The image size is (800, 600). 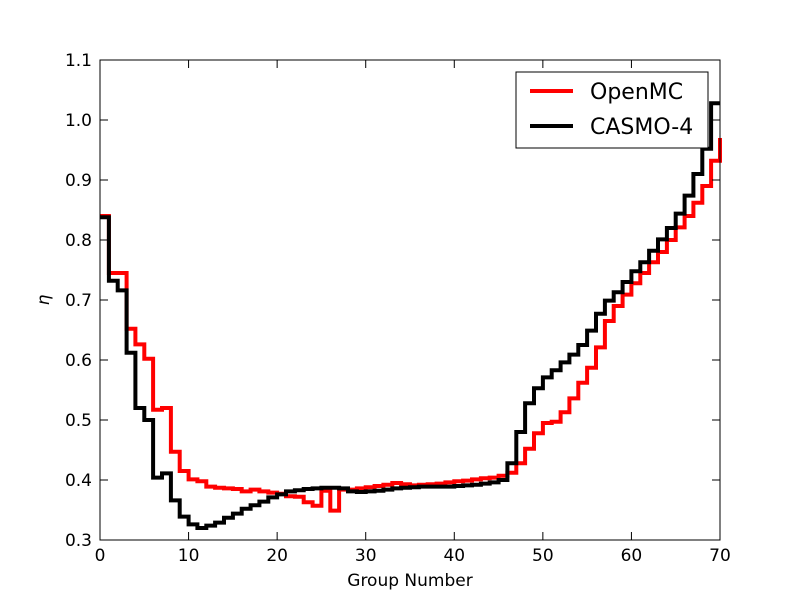 What do you see at coordinates (641, 127) in the screenshot?
I see `legend-label-casmo4: CASMO-4` at bounding box center [641, 127].